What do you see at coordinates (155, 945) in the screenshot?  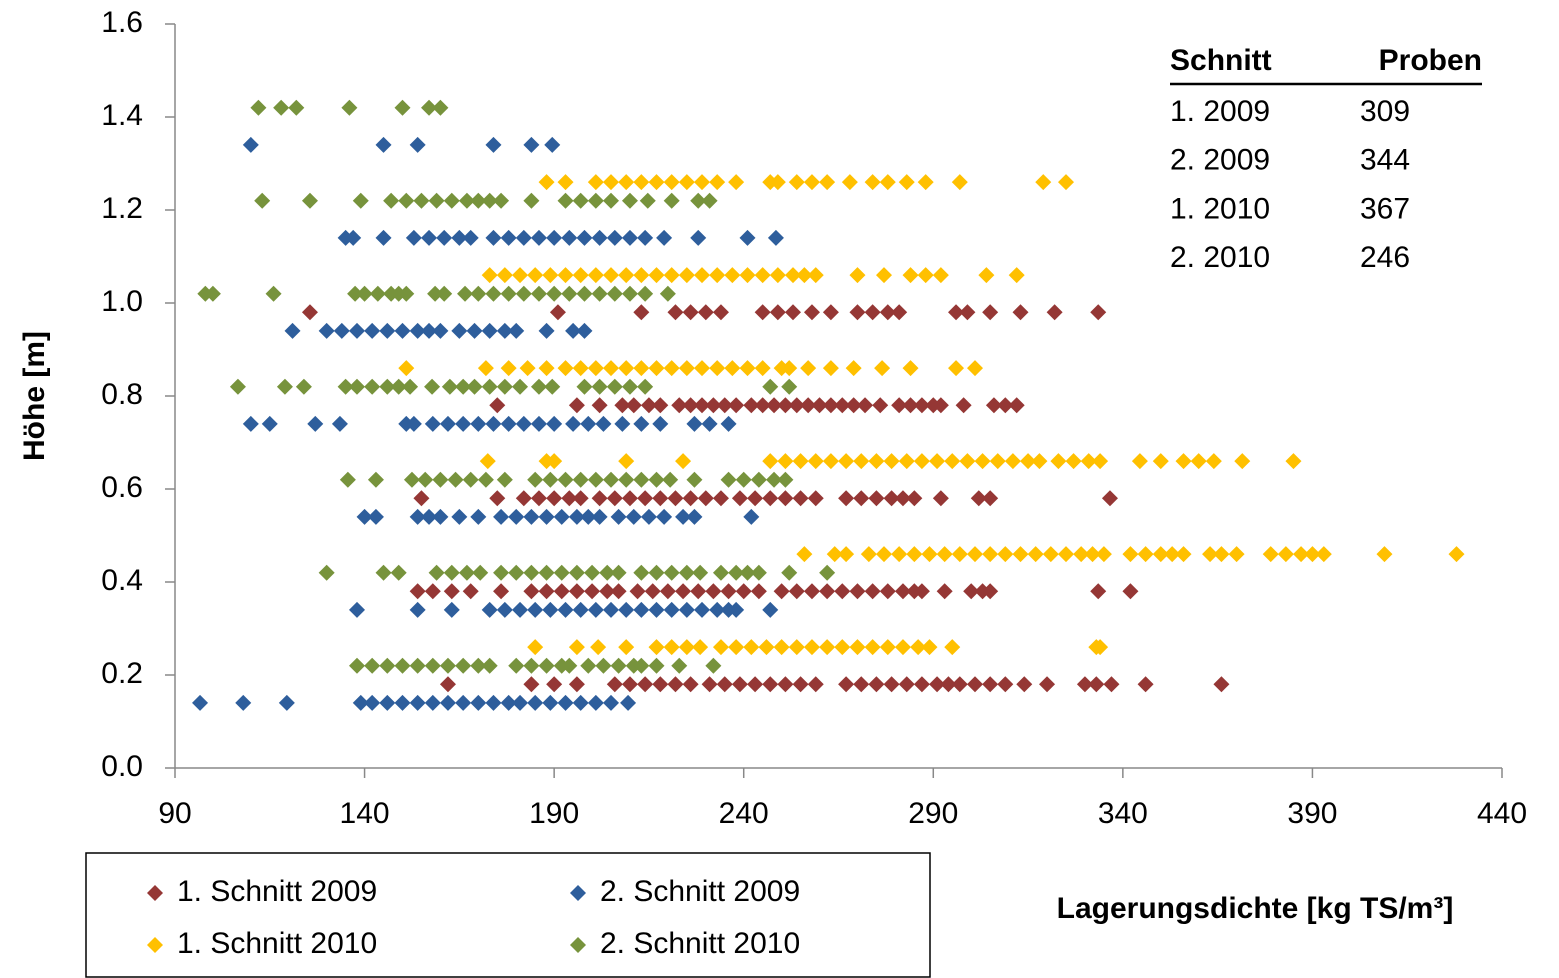 I see `legend-marker` at bounding box center [155, 945].